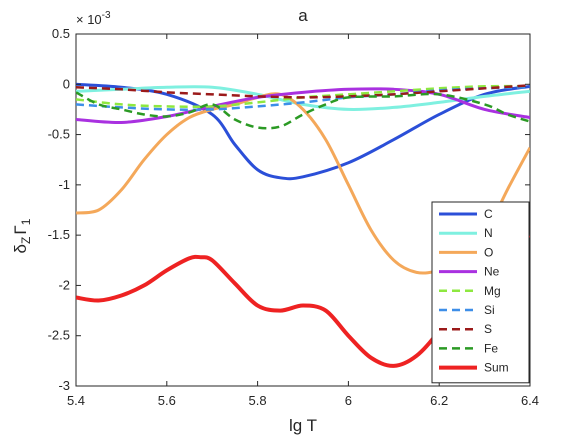 The image size is (584, 438). What do you see at coordinates (64, 385) in the screenshot?
I see `y-tick-label: -3` at bounding box center [64, 385].